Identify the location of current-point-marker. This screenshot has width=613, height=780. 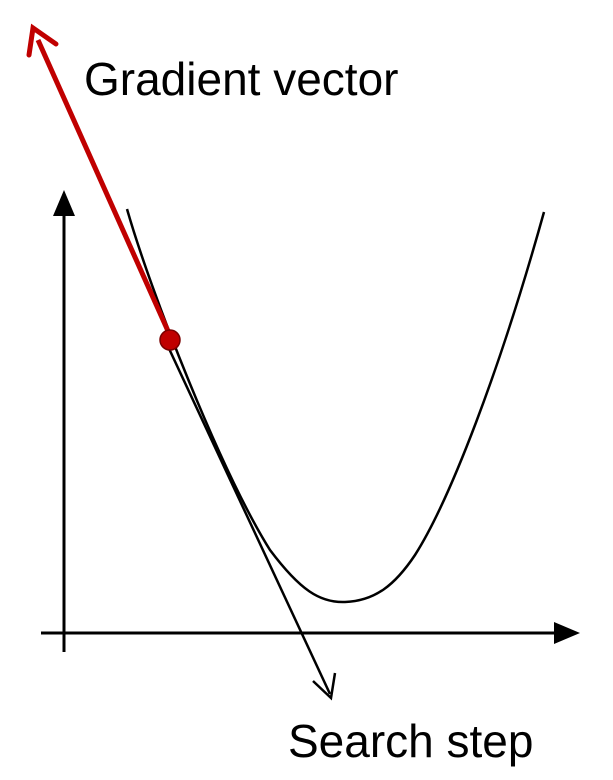
(170, 340).